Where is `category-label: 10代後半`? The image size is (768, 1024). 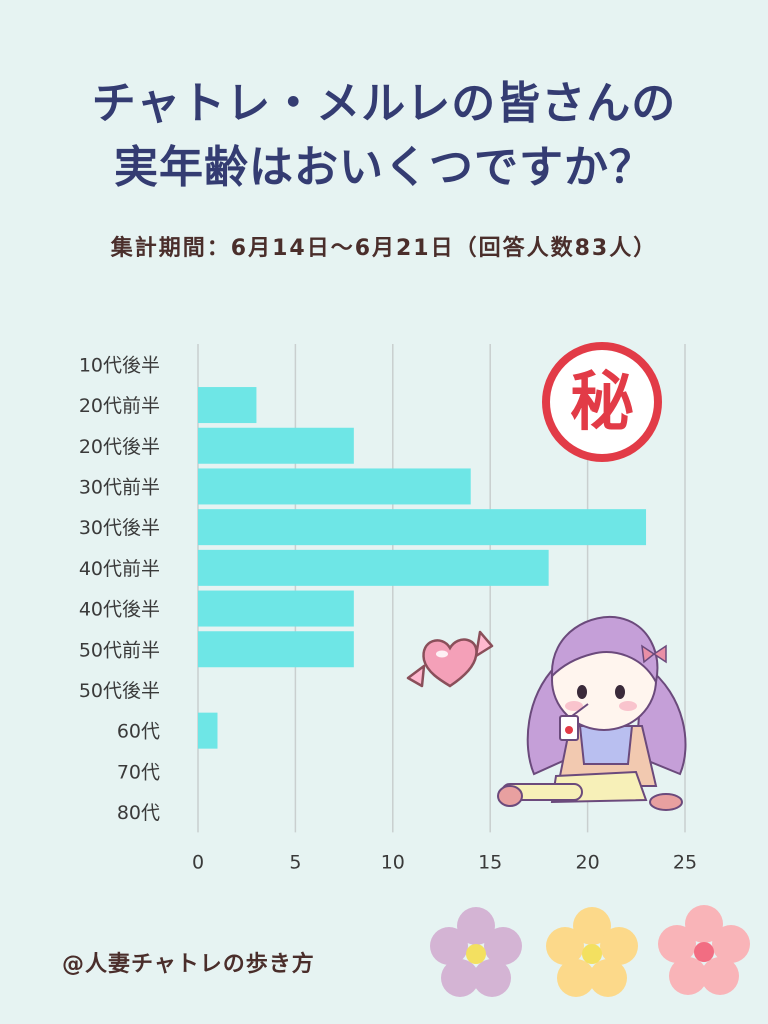
category-label: 10代後半 is located at coordinates (119, 365).